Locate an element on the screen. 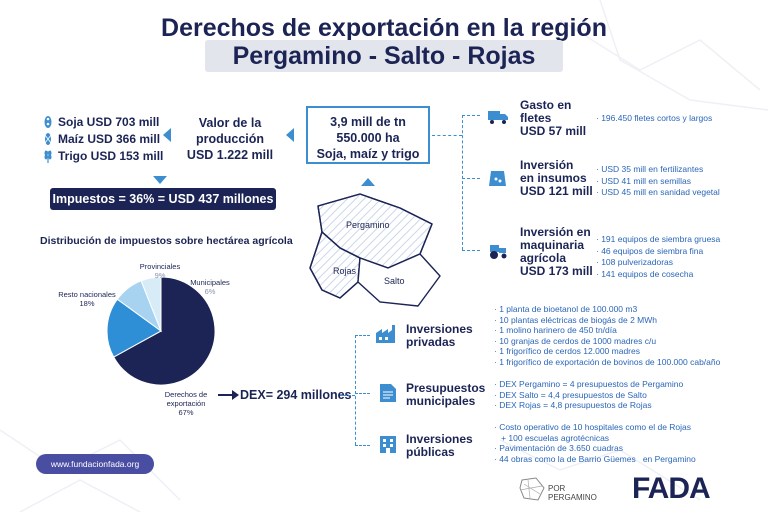 This screenshot has width=768, height=512. spending-insumos-title: Inversión en insumos USD 121 mill is located at coordinates (556, 178).